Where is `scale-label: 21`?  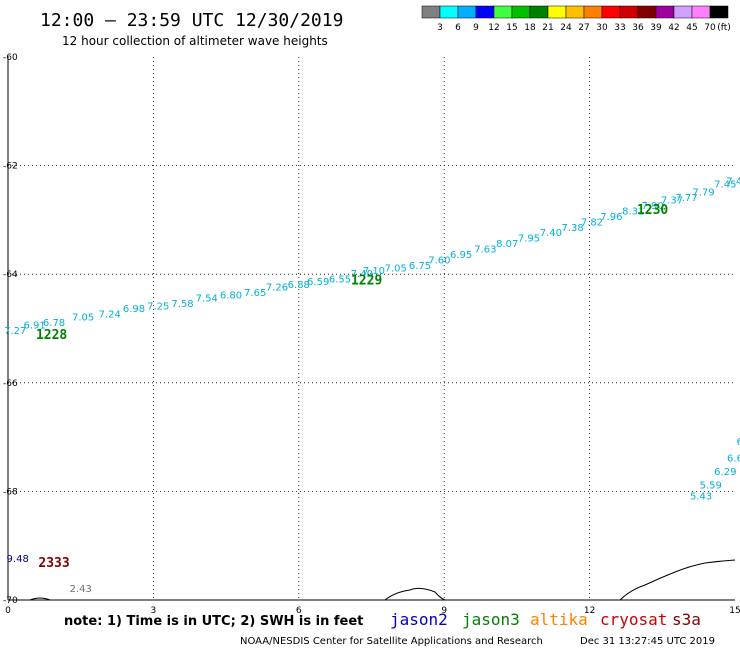 scale-label: 21 is located at coordinates (547, 28).